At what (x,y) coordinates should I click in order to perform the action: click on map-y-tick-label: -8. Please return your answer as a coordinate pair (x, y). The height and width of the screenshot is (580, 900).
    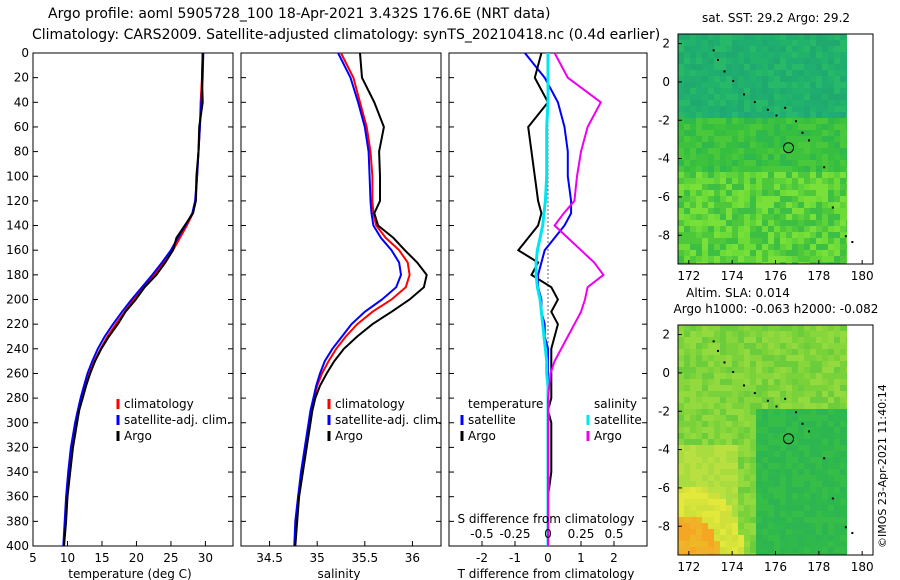
    Looking at the image, I should click on (664, 526).